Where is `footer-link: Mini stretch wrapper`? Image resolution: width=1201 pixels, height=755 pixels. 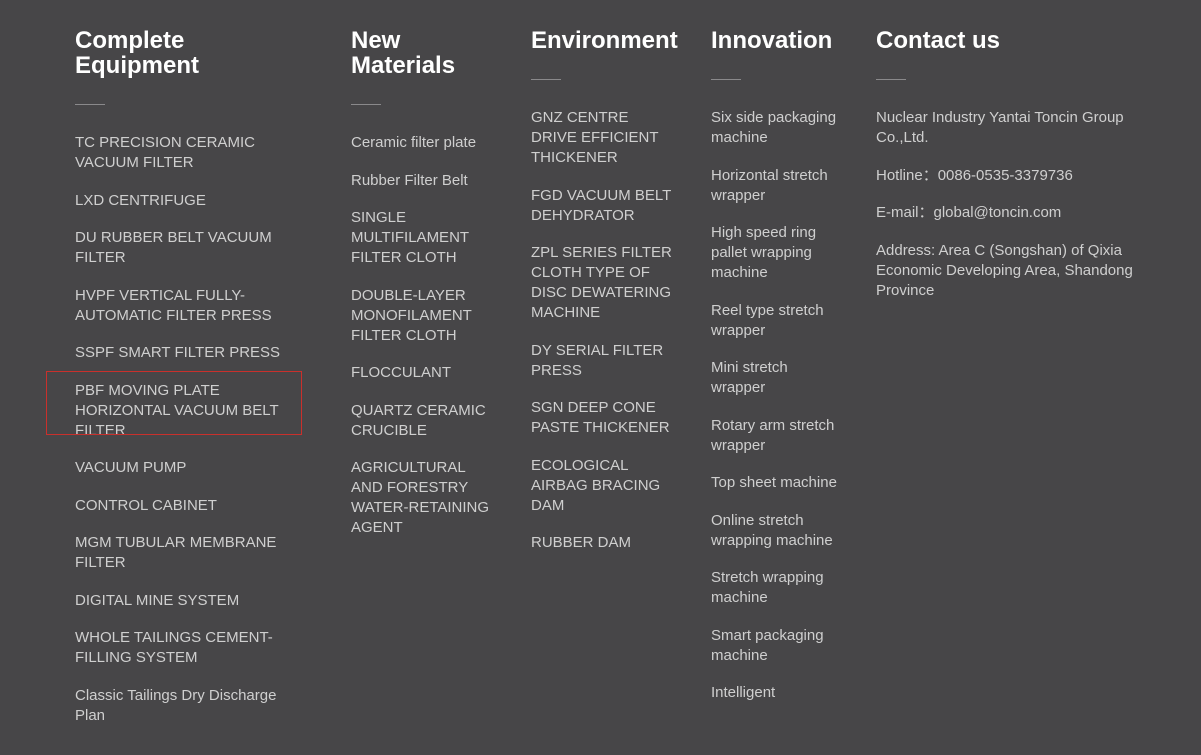
footer-link: Mini stretch wrapper is located at coordinates (749, 377).